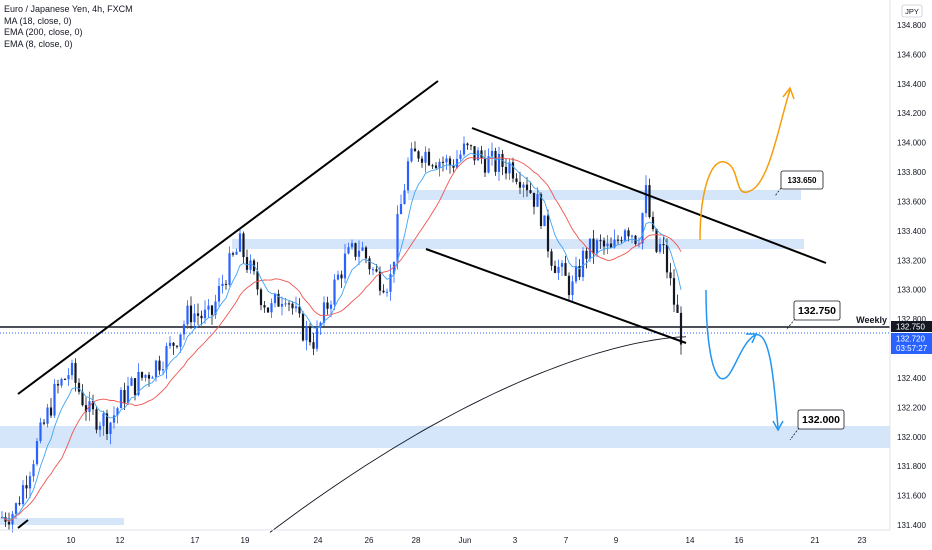  What do you see at coordinates (802, 180) in the screenshot?
I see `callout-133-650: 133.650` at bounding box center [802, 180].